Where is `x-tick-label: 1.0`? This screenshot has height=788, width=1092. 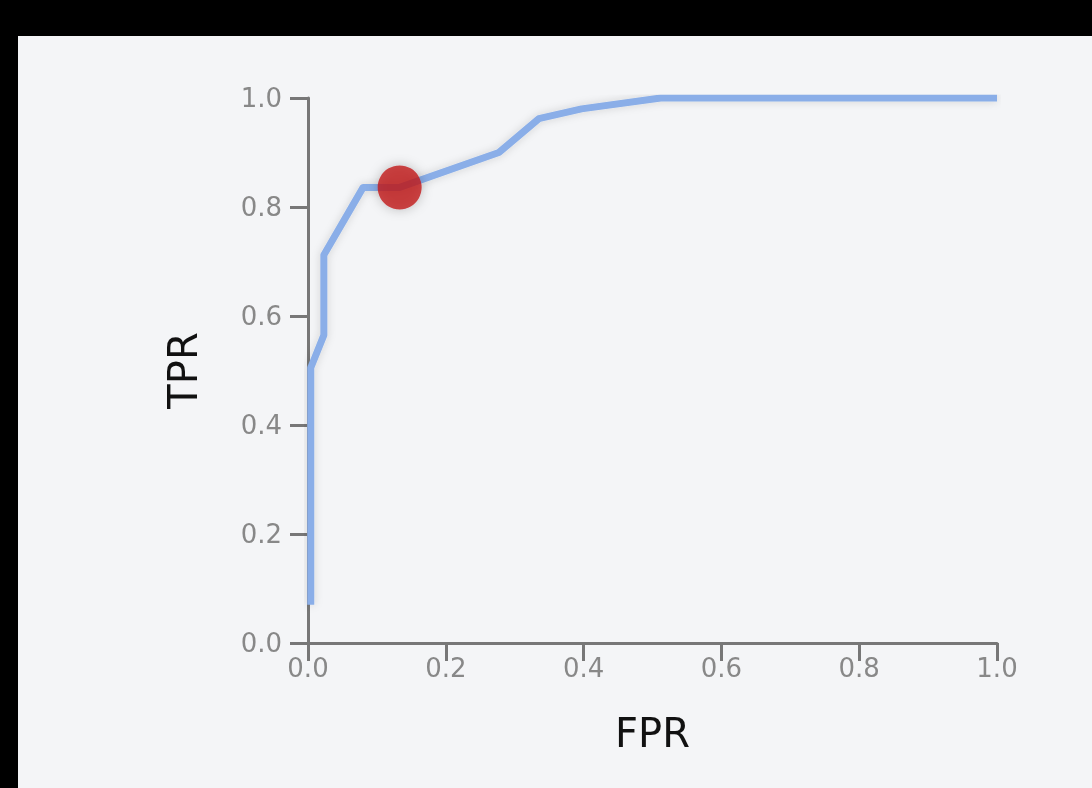
x-tick-label: 1.0 is located at coordinates (997, 668).